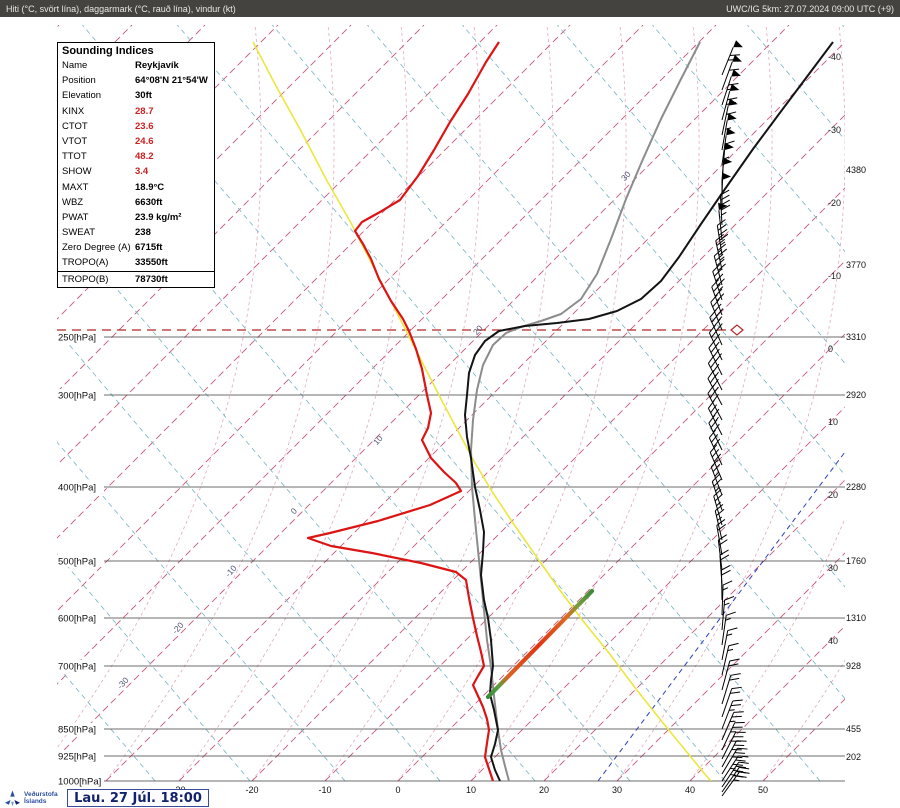 The height and width of the screenshot is (808, 900). Describe the element at coordinates (41, 794) in the screenshot. I see `logo-line1: Veðurstofa` at that location.